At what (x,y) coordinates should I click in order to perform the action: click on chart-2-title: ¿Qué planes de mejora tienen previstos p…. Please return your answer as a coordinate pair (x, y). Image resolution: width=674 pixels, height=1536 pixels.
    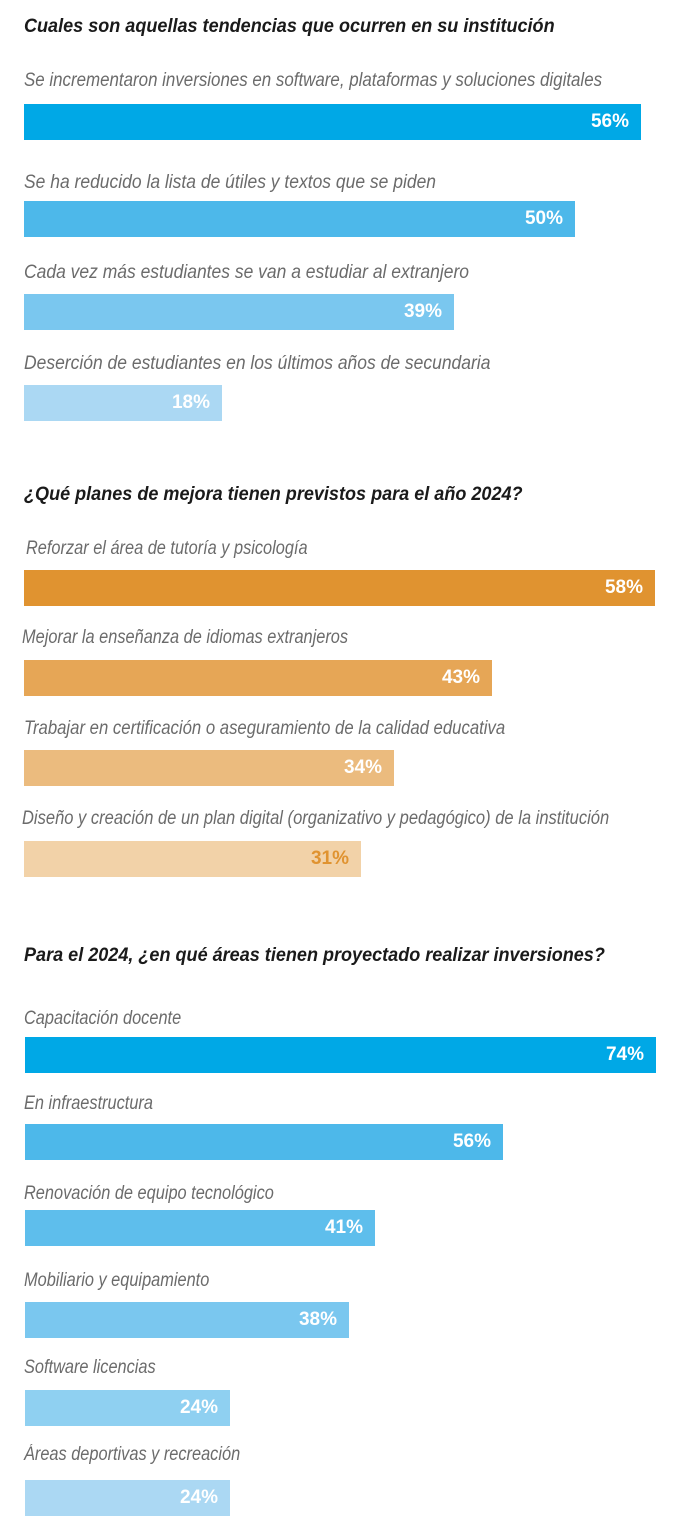
    Looking at the image, I should click on (273, 494).